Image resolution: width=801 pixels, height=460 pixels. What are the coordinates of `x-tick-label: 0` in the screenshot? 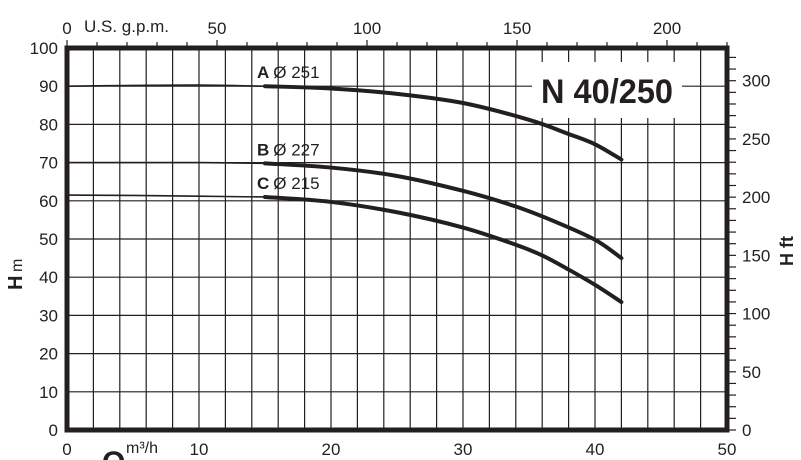 It's located at (66, 449).